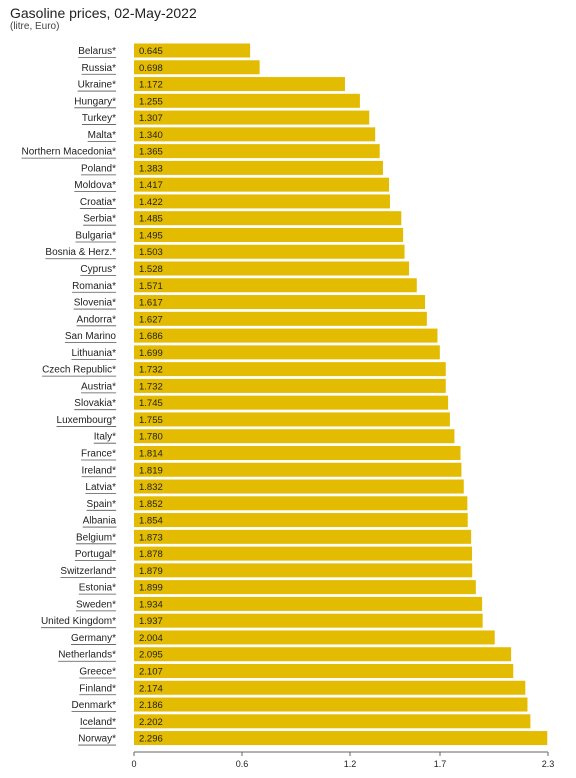 The image size is (576, 778). I want to click on category-label: Slovenia*, so click(95, 303).